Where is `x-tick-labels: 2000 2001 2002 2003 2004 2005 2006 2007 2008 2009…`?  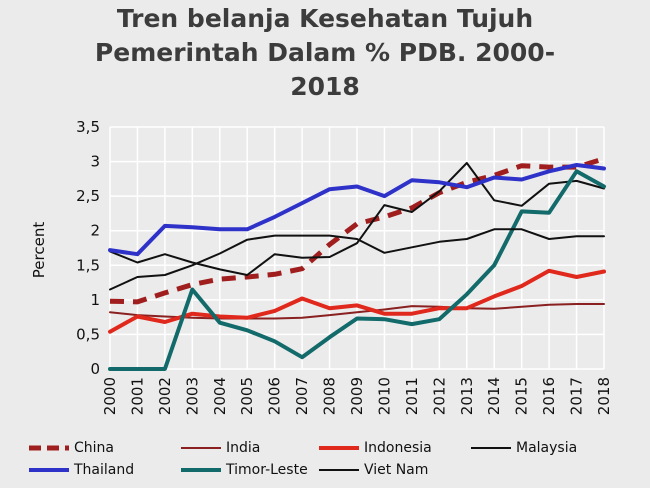 x-tick-labels: 2000 2001 2002 2003 2004 2005 2006 2007 2008 2009… is located at coordinates (357, 396).